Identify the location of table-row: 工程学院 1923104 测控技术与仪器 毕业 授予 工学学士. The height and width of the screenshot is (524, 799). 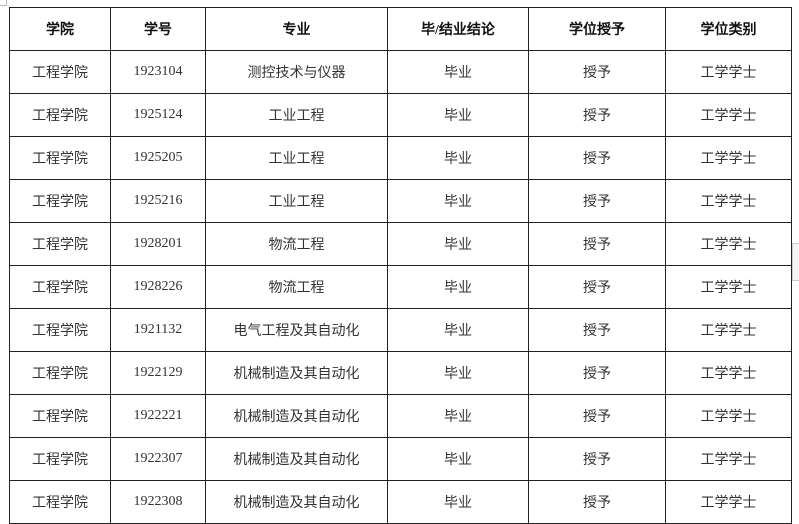
(400, 72).